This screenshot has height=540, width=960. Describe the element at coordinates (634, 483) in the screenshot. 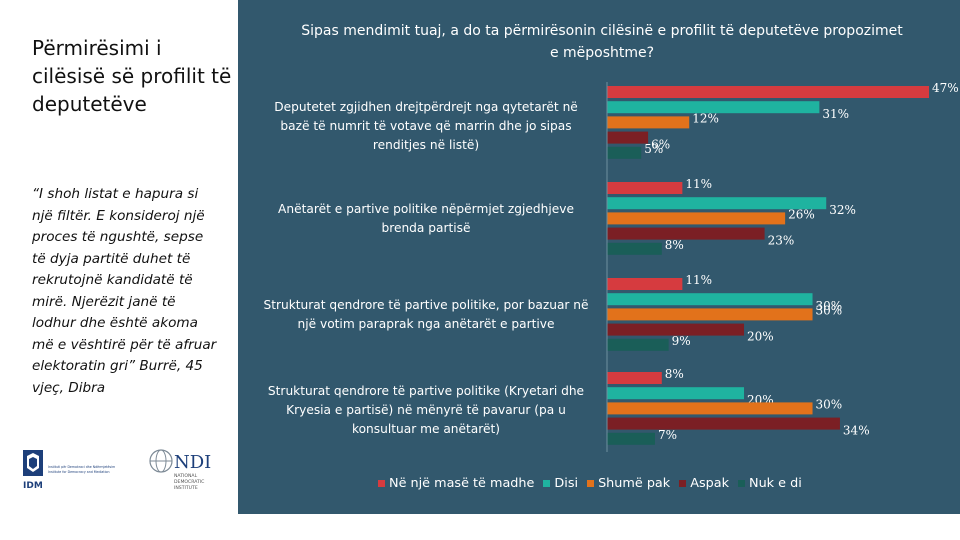

I see `legend-label-3: Shumë pak` at that location.